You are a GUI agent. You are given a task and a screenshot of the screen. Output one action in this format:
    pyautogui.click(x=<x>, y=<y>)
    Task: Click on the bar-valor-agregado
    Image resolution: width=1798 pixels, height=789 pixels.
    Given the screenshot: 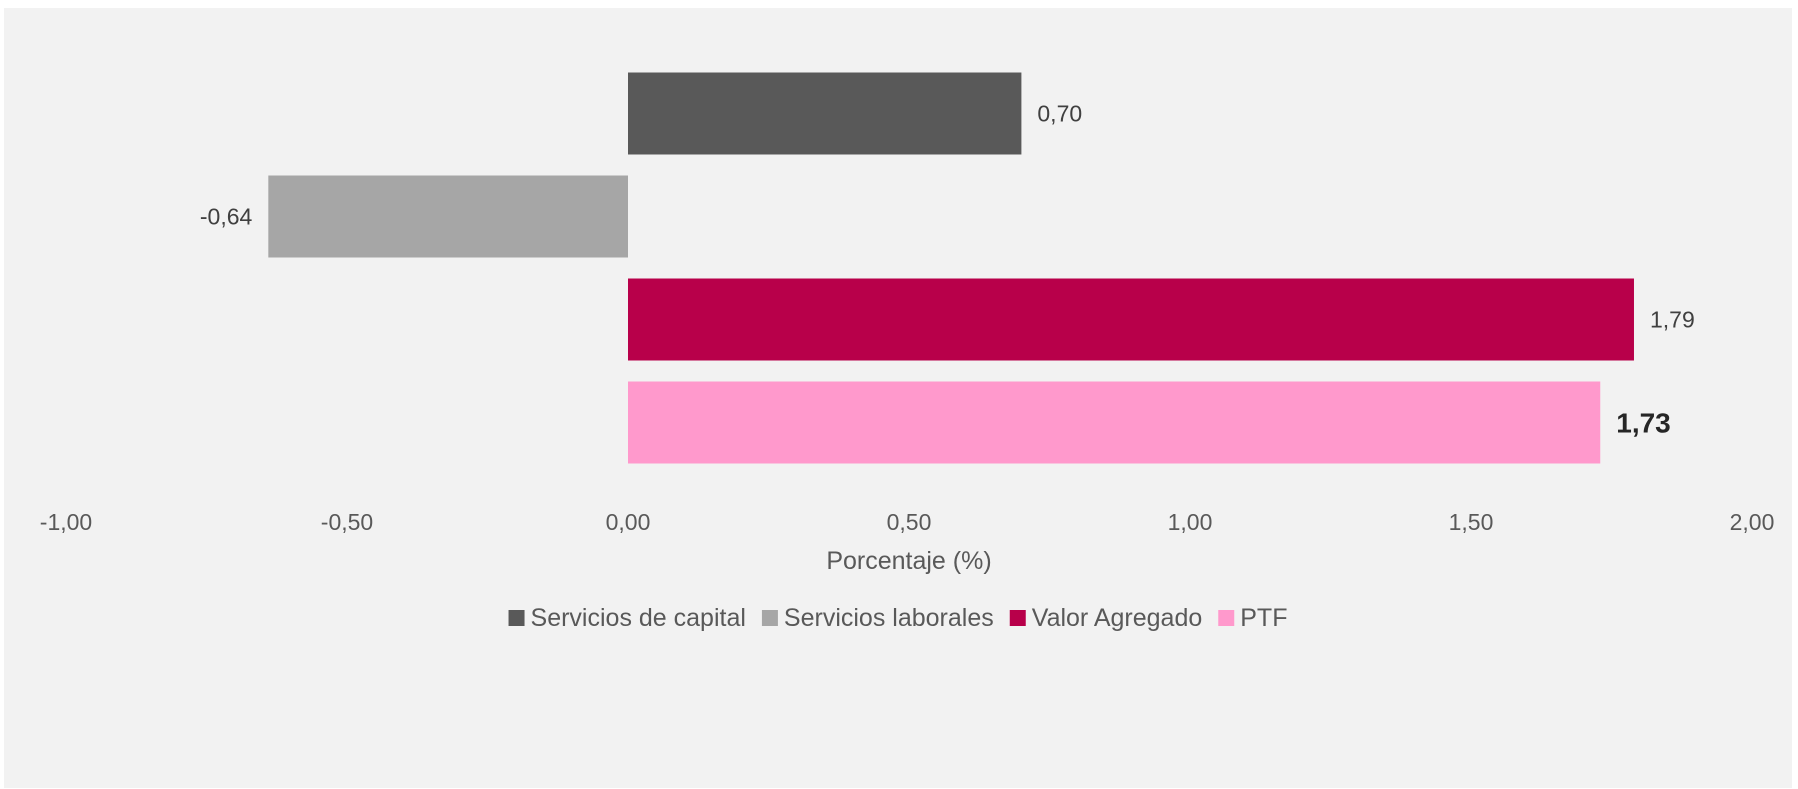 What is the action you would take?
    pyautogui.click(x=1131, y=319)
    